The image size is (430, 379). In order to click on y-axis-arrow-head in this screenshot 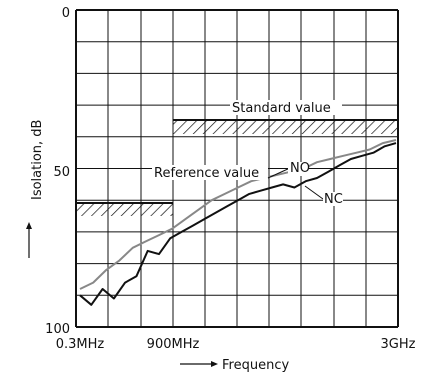, I will do `click(29, 225)`.